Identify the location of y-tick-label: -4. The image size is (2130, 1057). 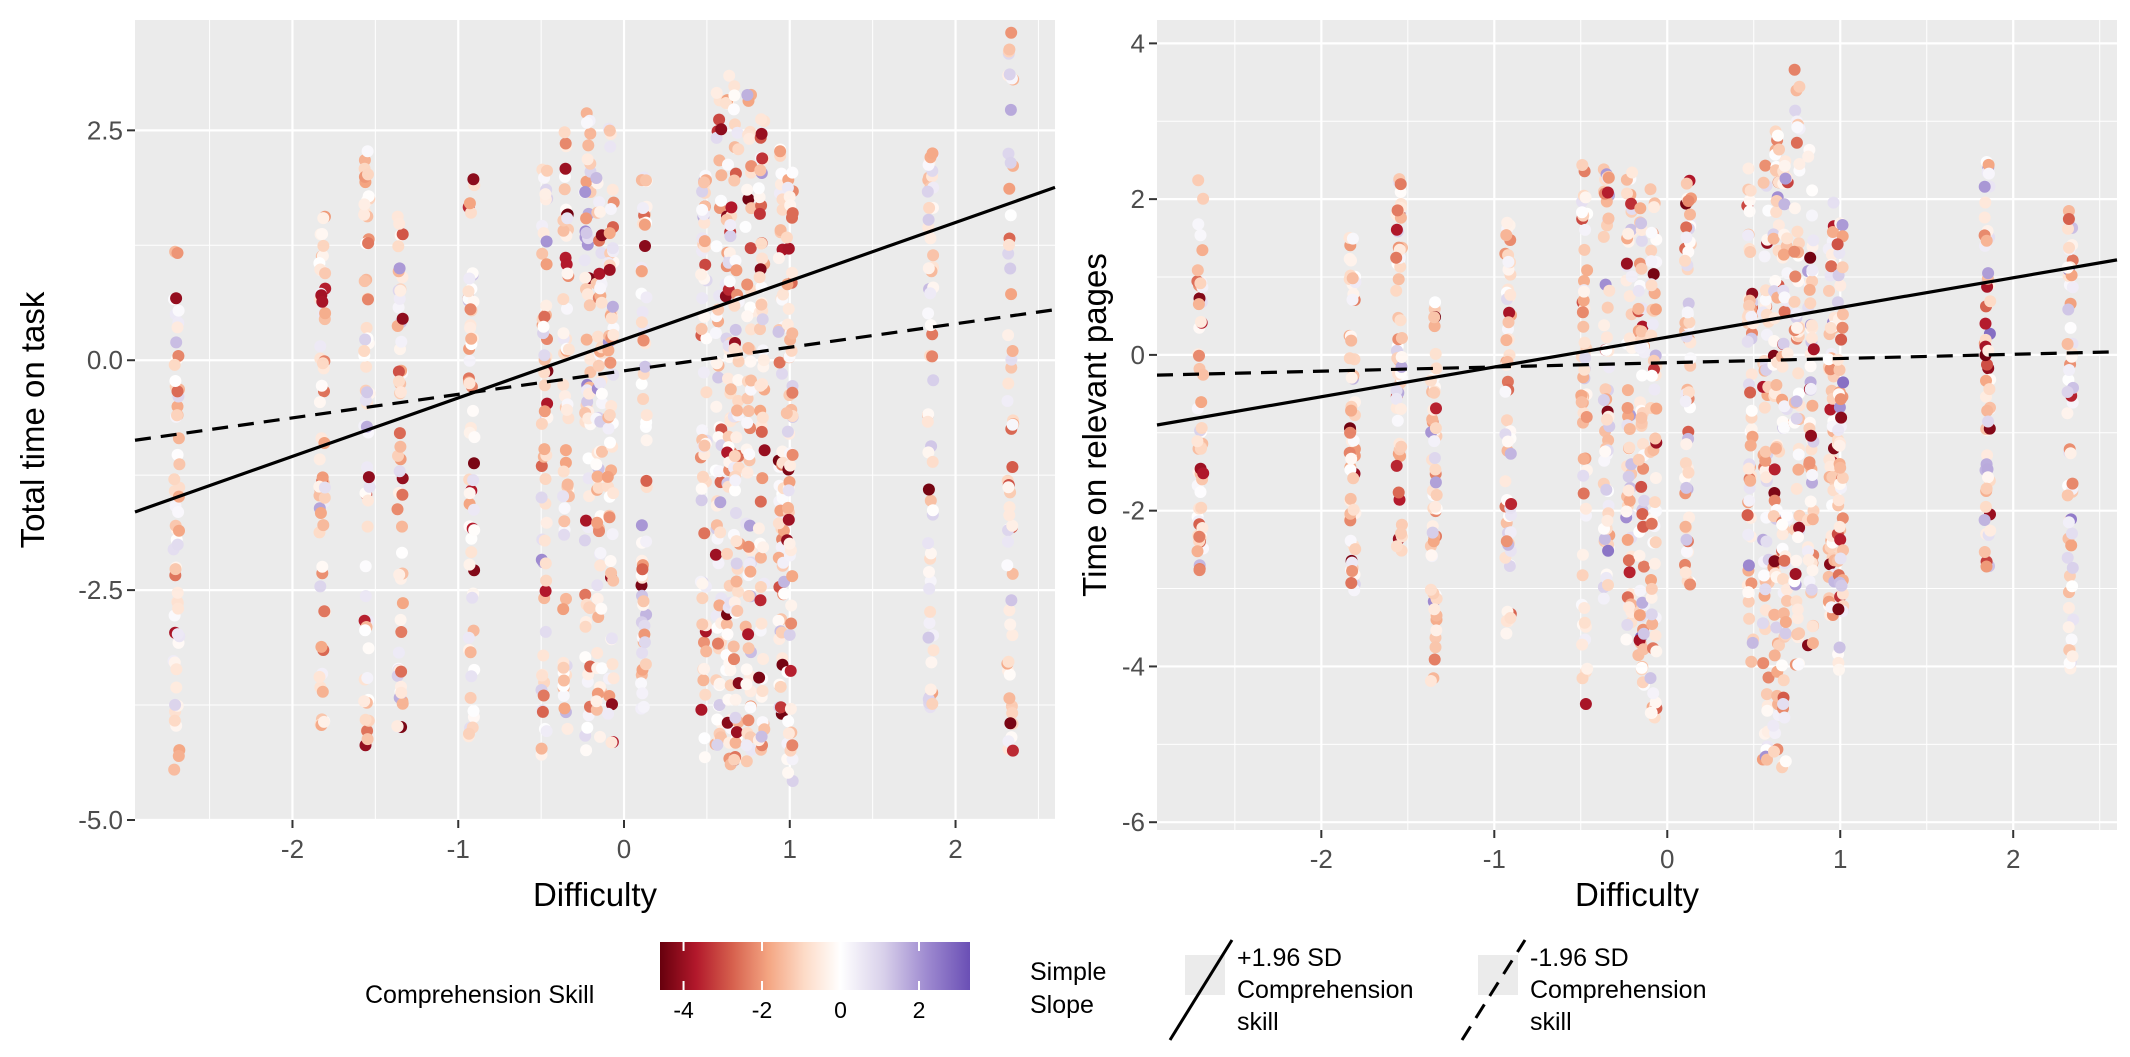
(1133, 666).